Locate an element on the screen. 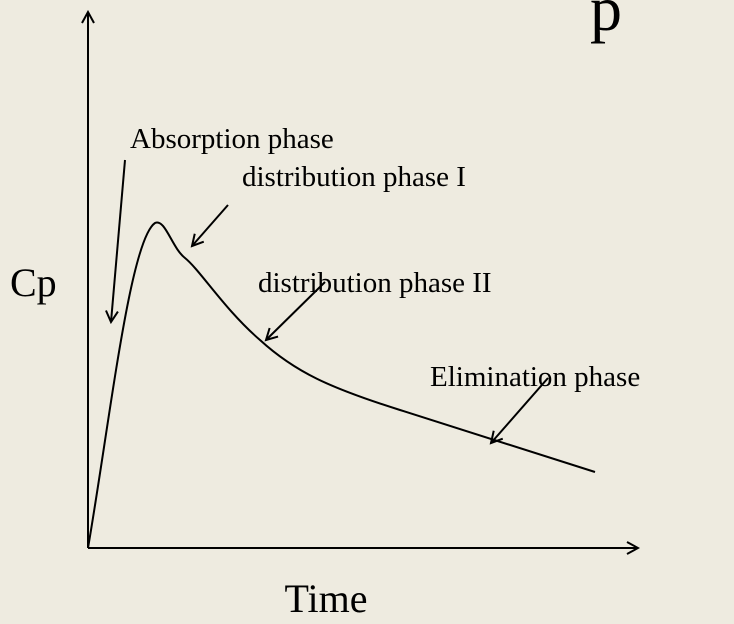 The image size is (734, 624). x-axis-label: Time is located at coordinates (325, 598).